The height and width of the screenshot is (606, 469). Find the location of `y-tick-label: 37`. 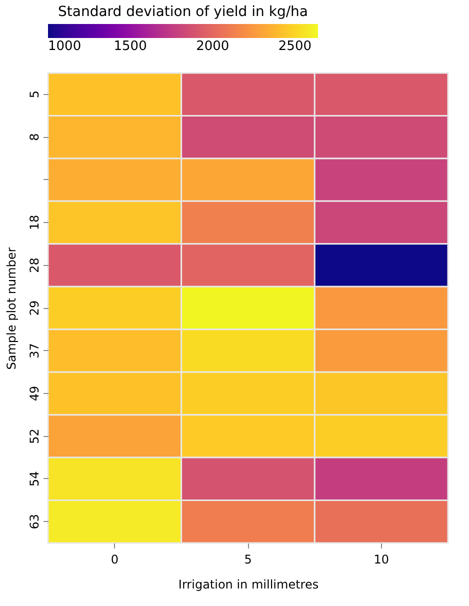

y-tick-label: 37 is located at coordinates (35, 350).